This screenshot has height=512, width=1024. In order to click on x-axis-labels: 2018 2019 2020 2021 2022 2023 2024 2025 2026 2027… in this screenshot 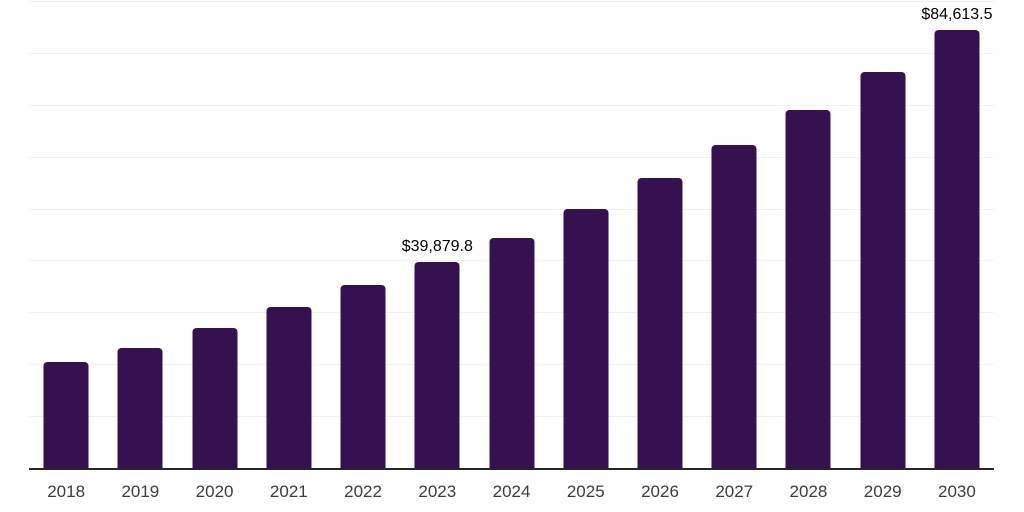, I will do `click(511, 491)`.